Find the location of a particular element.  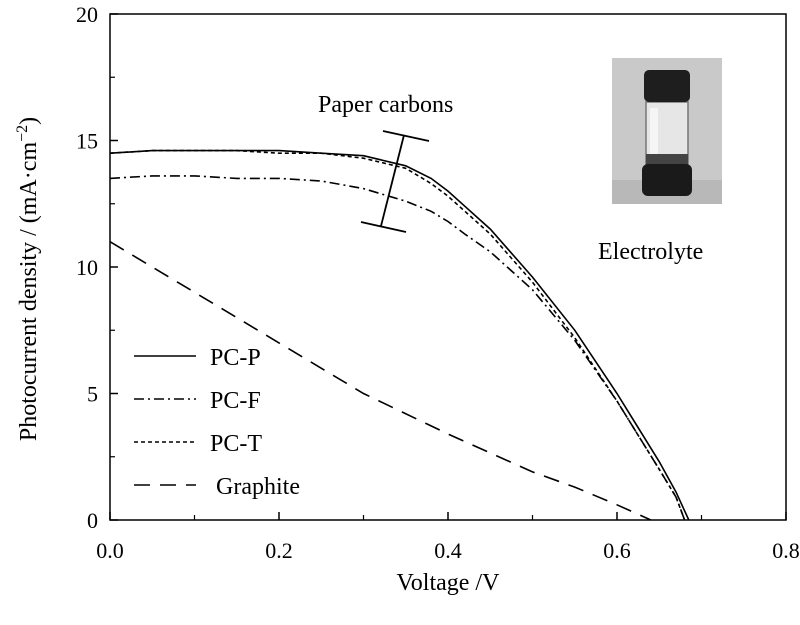

x-tick-label: 0.8 is located at coordinates (786, 550).